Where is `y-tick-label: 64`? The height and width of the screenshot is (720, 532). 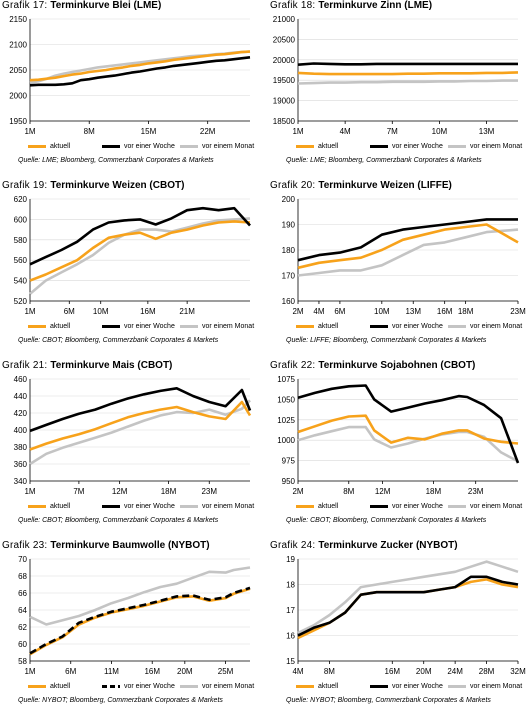
y-tick-label: 64 is located at coordinates (22, 610).